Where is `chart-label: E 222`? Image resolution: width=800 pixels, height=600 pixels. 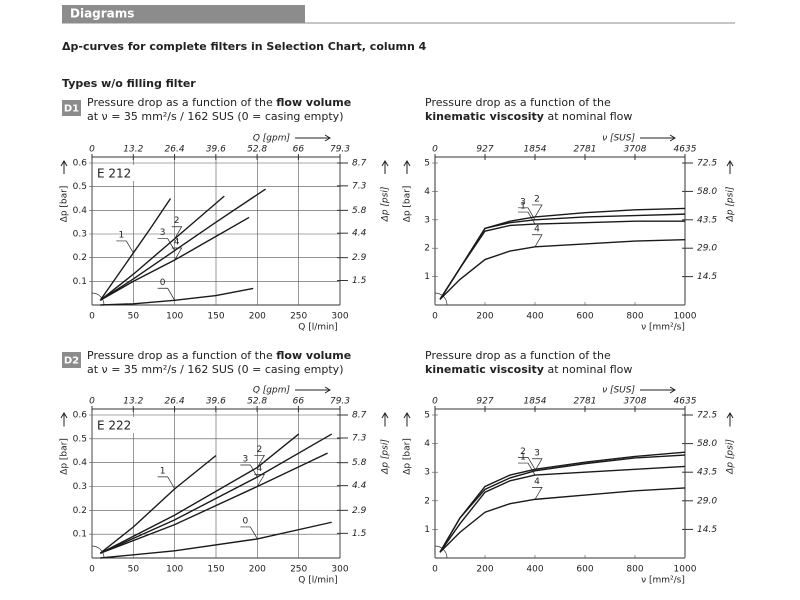
chart-label: E 222 is located at coordinates (114, 426).